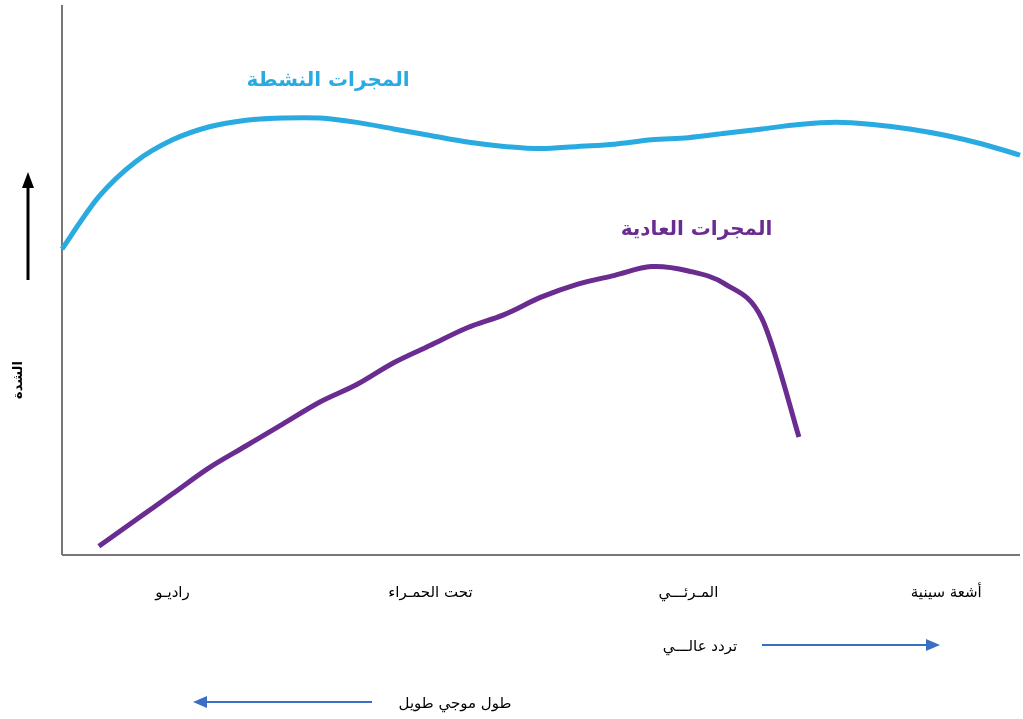  I want to click on y-axis-title: الشدة, so click(17, 380).